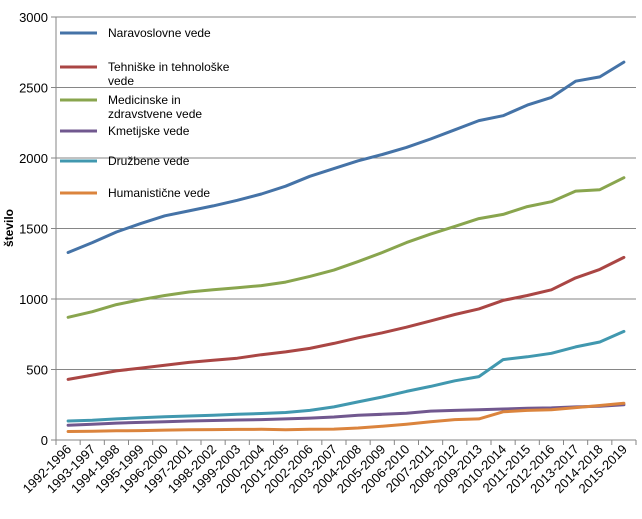 This screenshot has width=642, height=519. I want to click on legend-label: Naravoslovne vede, so click(159, 33).